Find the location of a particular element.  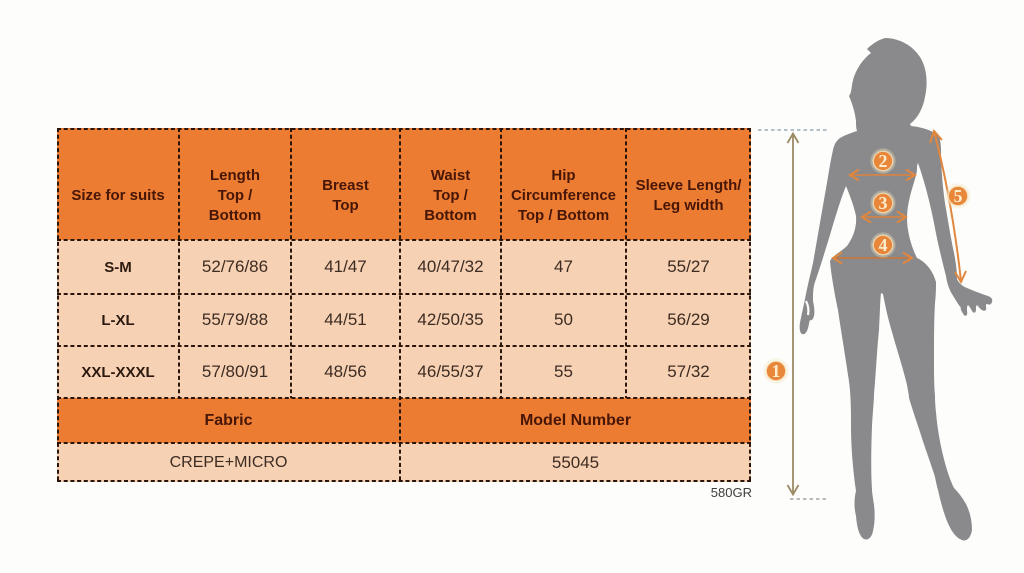

svg-text: 1 is located at coordinates (776, 371).